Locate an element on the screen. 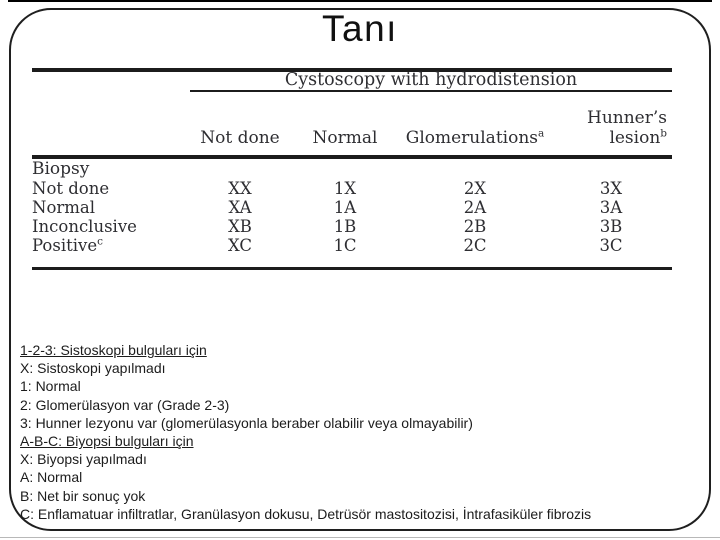 This screenshot has width=720, height=540. col-header-normal: Normal is located at coordinates (345, 124).